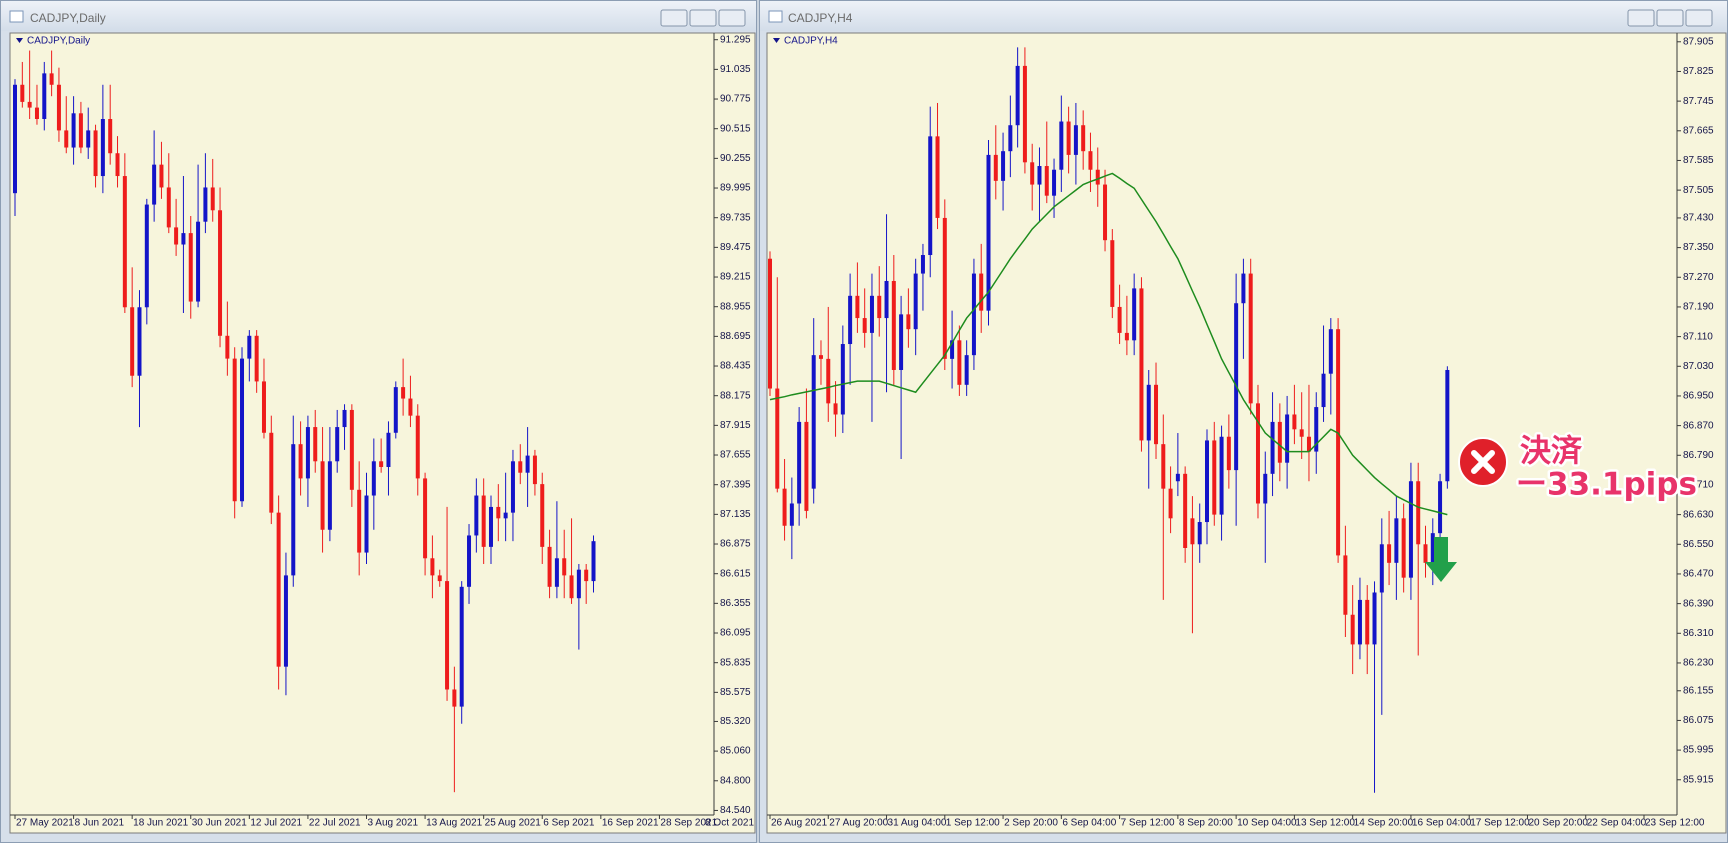  Describe the element at coordinates (1698, 425) in the screenshot. I see `y-tick-label: 86.870` at that location.